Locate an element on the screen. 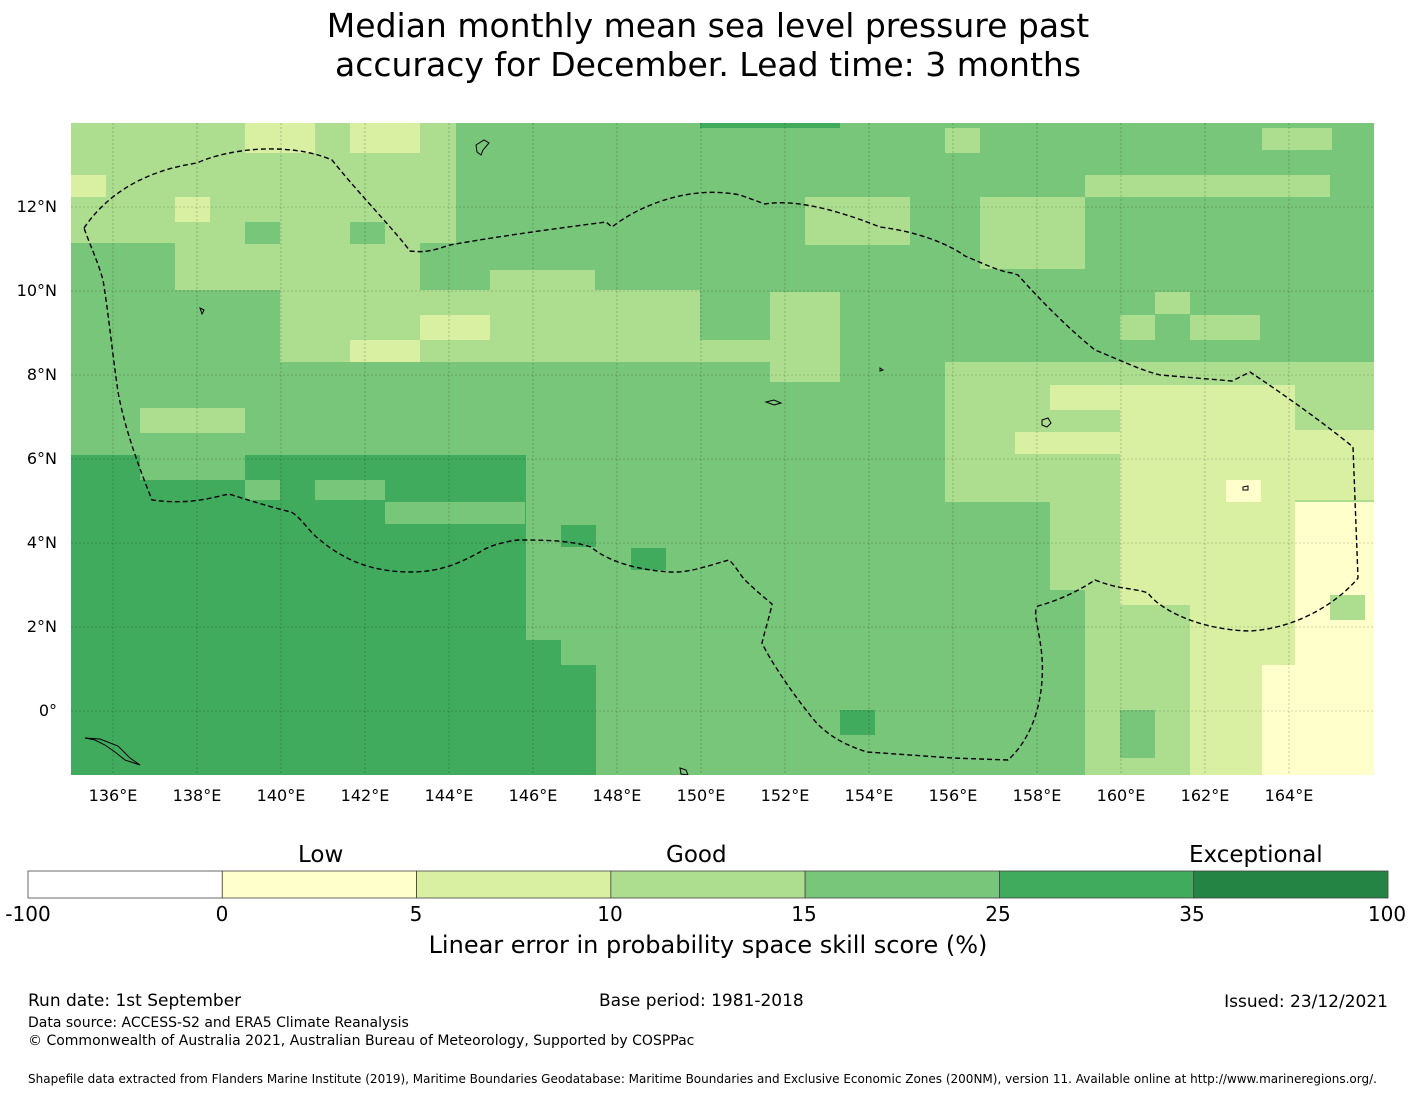 The width and height of the screenshot is (1416, 1095). cb-tick-1: 0 is located at coordinates (222, 914).